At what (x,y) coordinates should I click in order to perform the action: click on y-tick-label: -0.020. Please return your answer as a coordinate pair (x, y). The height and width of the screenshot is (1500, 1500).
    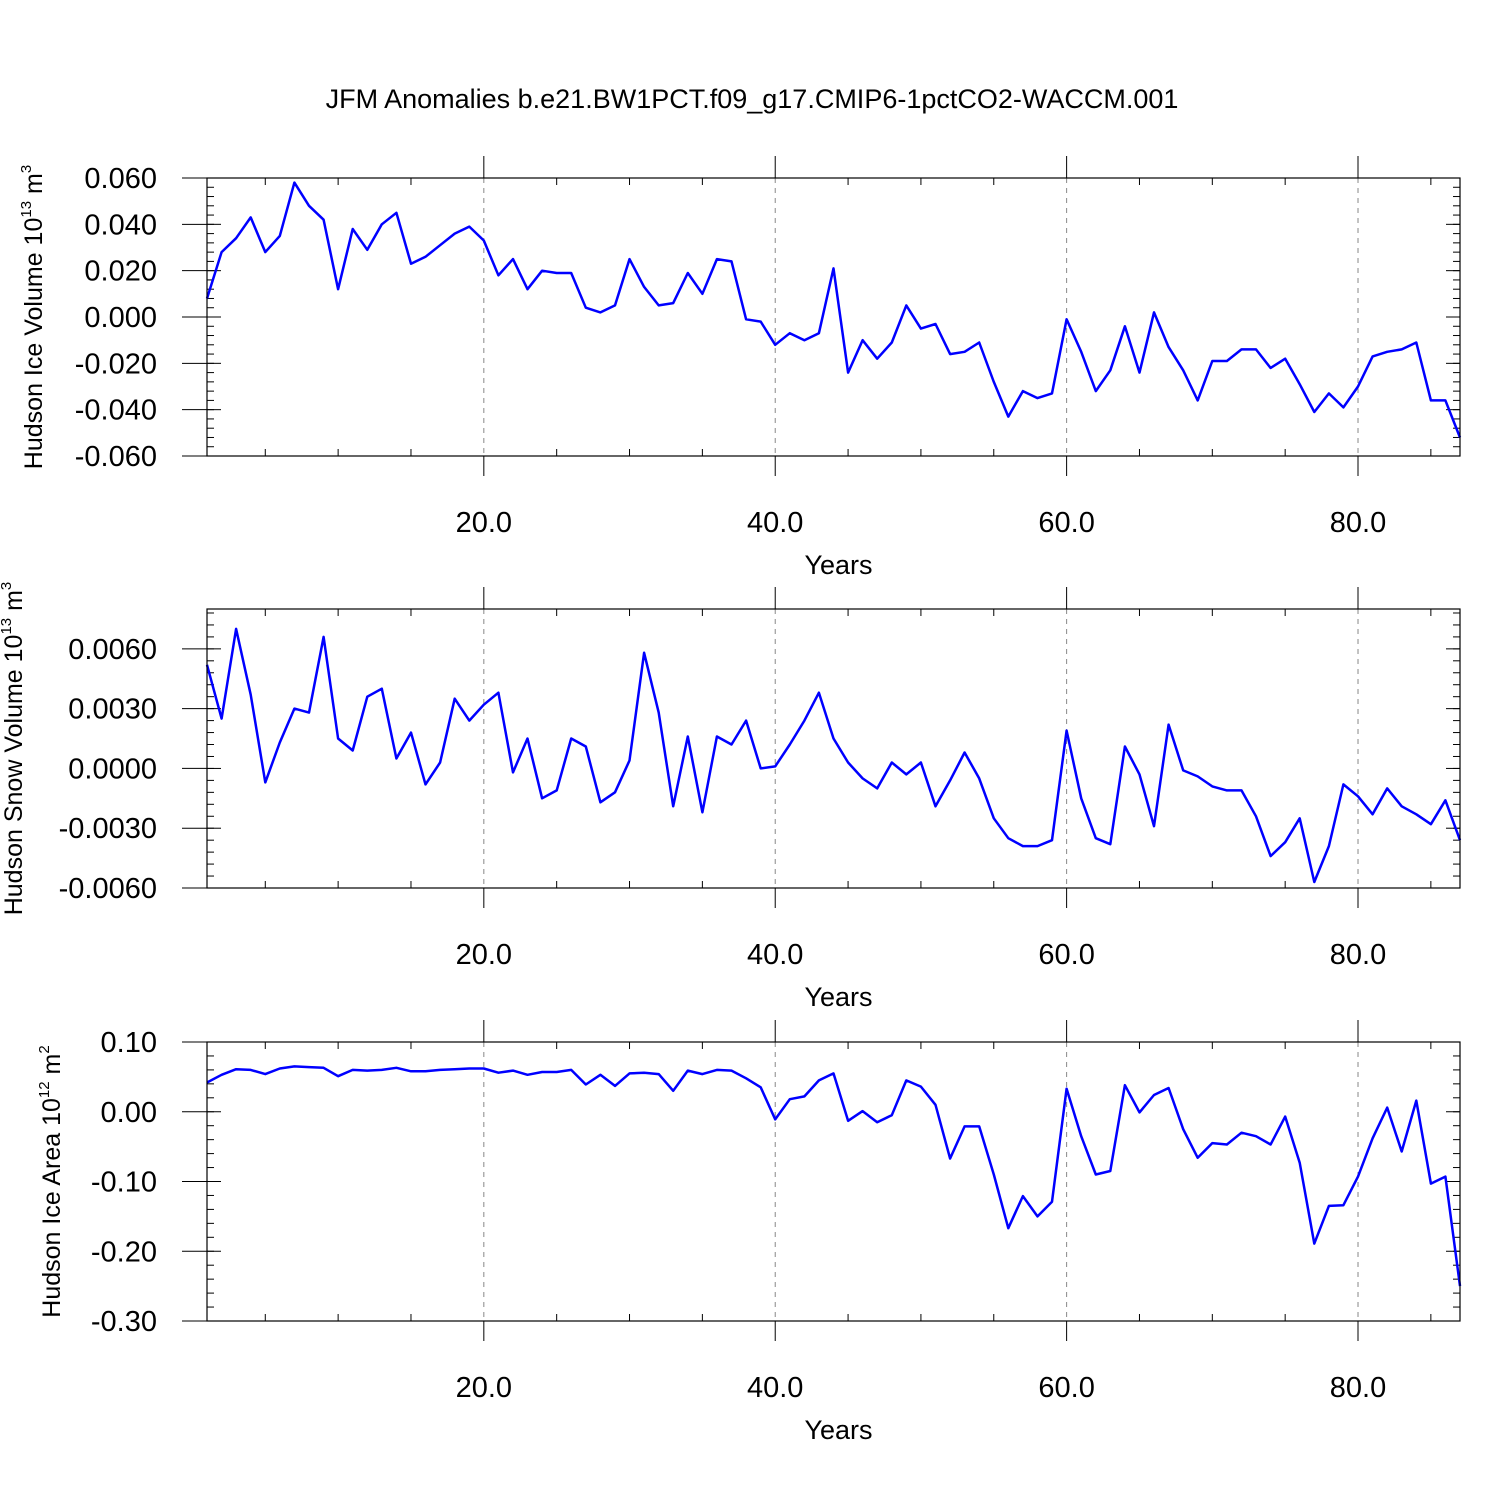
    Looking at the image, I should click on (116, 364).